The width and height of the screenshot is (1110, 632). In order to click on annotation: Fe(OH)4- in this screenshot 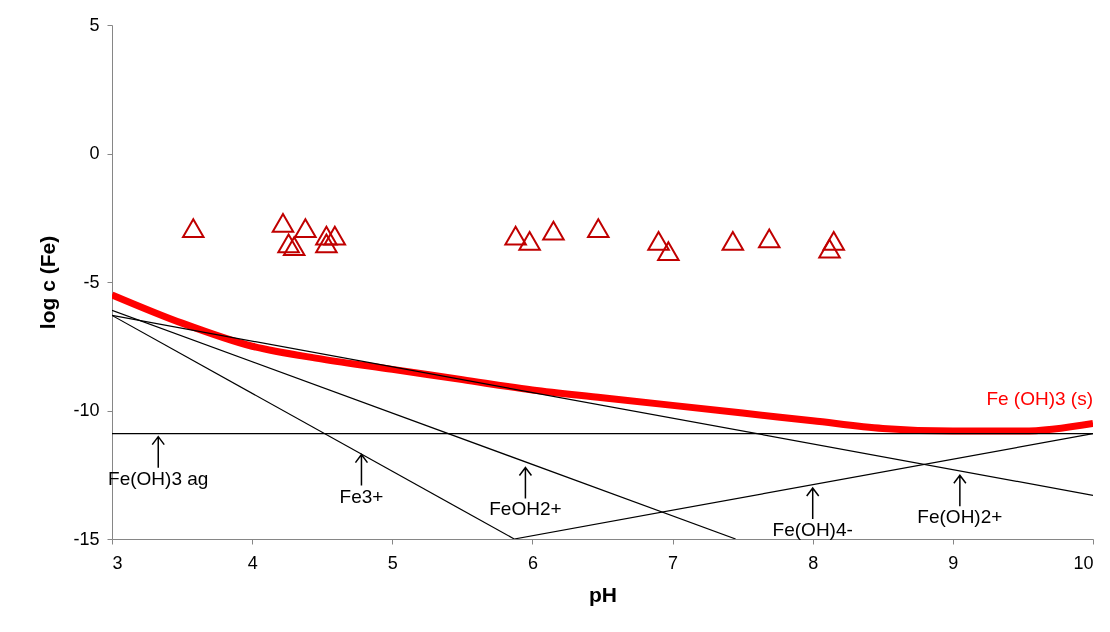, I will do `click(812, 530)`.